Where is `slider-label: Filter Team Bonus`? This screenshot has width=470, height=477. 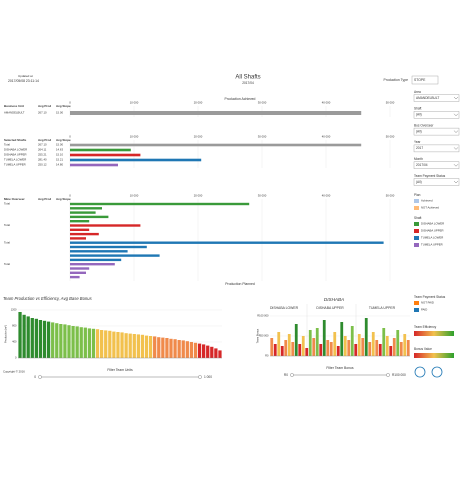 slider-label: Filter Team Bonus is located at coordinates (340, 368).